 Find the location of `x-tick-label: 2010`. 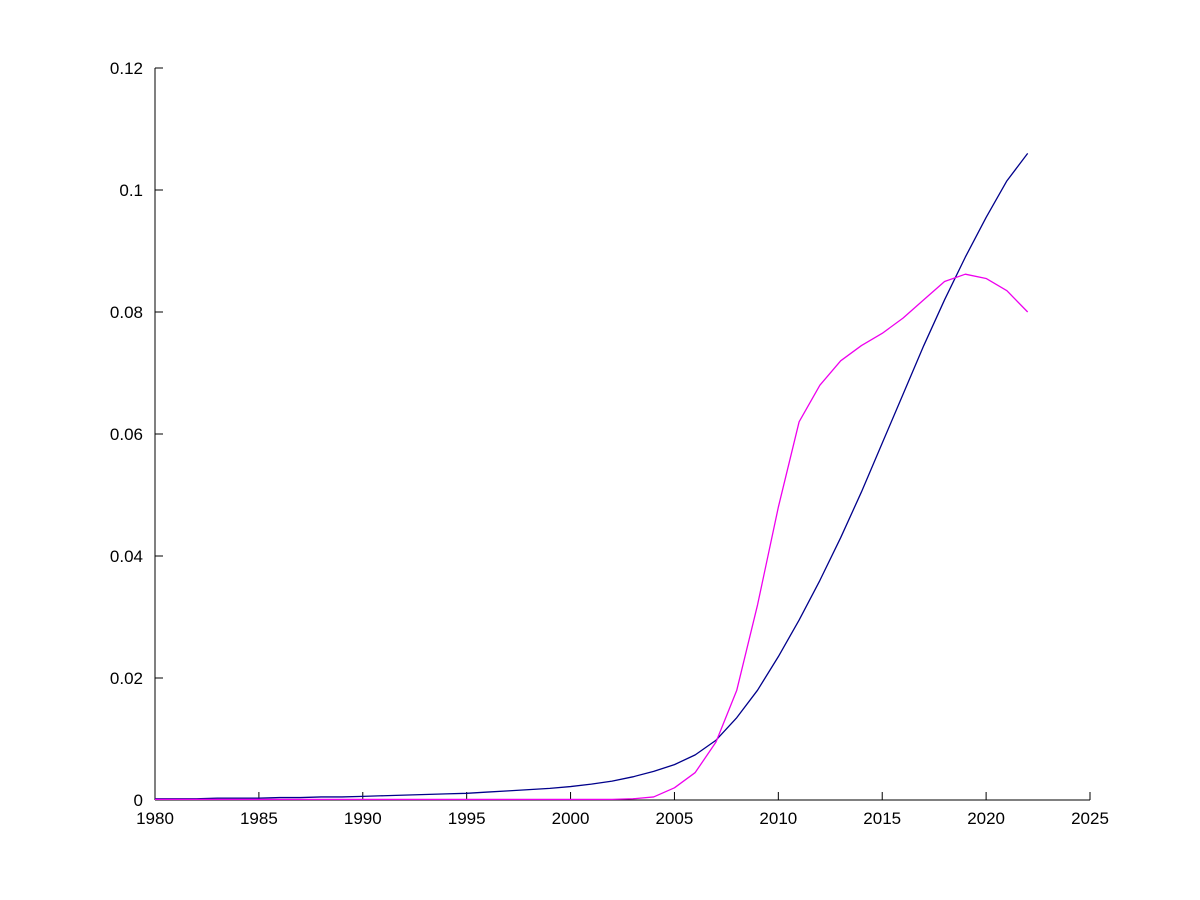

x-tick-label: 2010 is located at coordinates (778, 818).